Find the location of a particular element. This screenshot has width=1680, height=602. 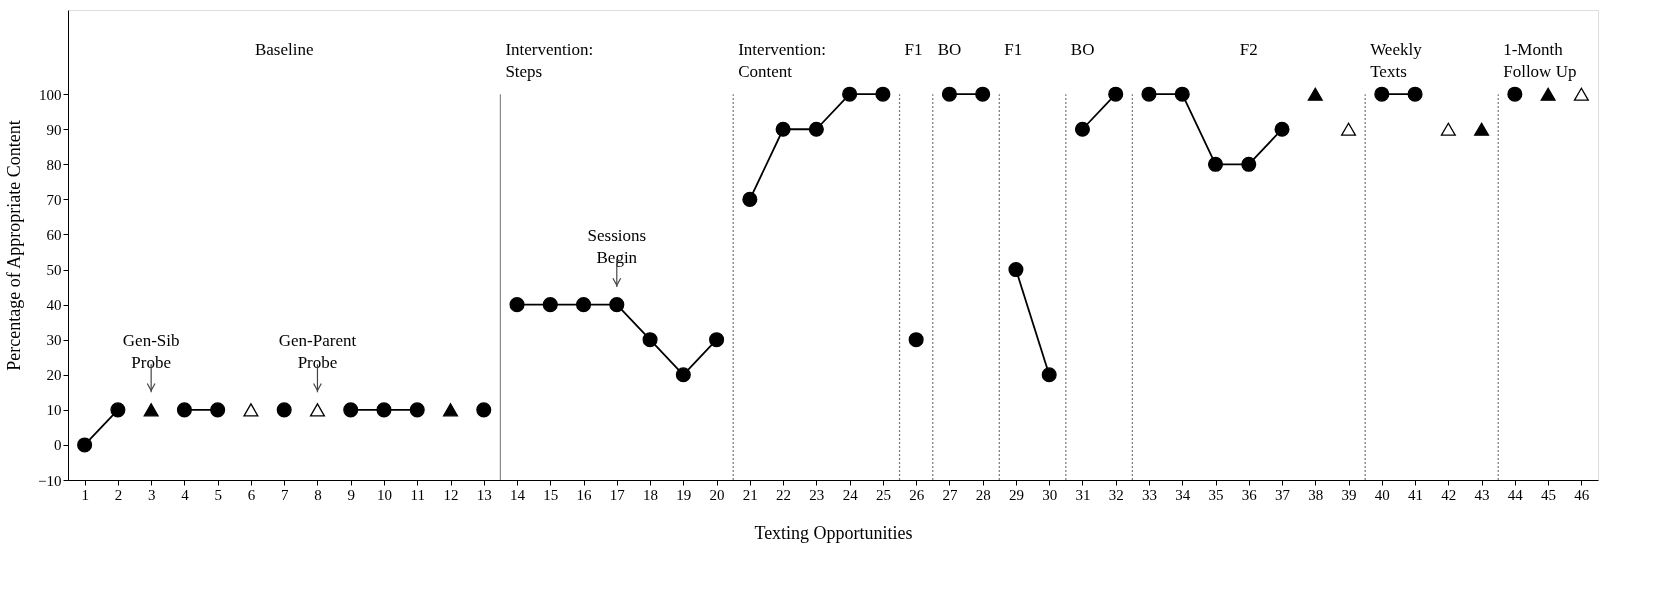

x-tick-label: 18 is located at coordinates (651, 494).